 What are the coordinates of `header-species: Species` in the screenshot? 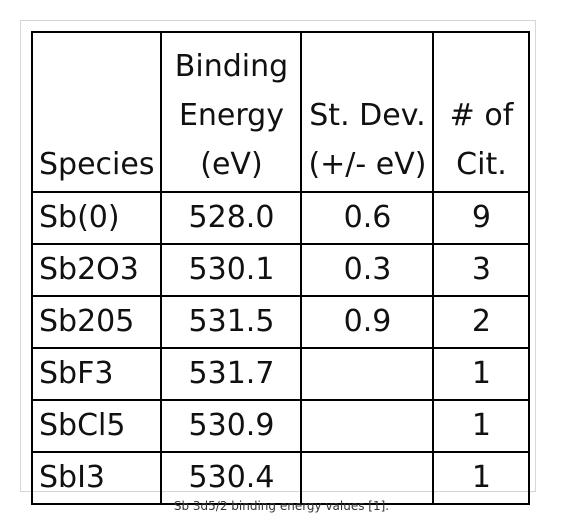 It's located at (96, 112).